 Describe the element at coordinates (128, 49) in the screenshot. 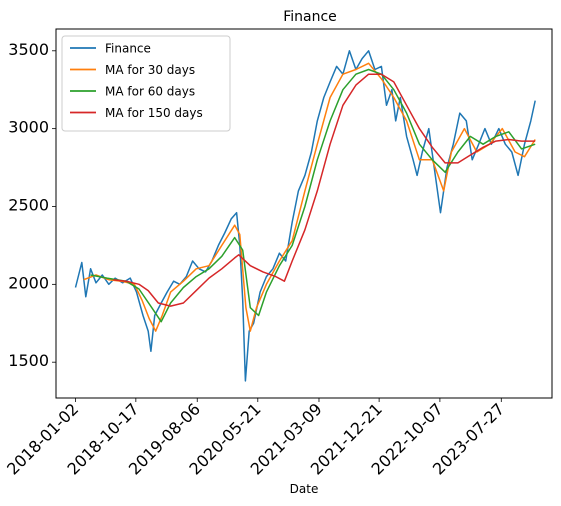

I see `legend-label-0: Finance` at that location.